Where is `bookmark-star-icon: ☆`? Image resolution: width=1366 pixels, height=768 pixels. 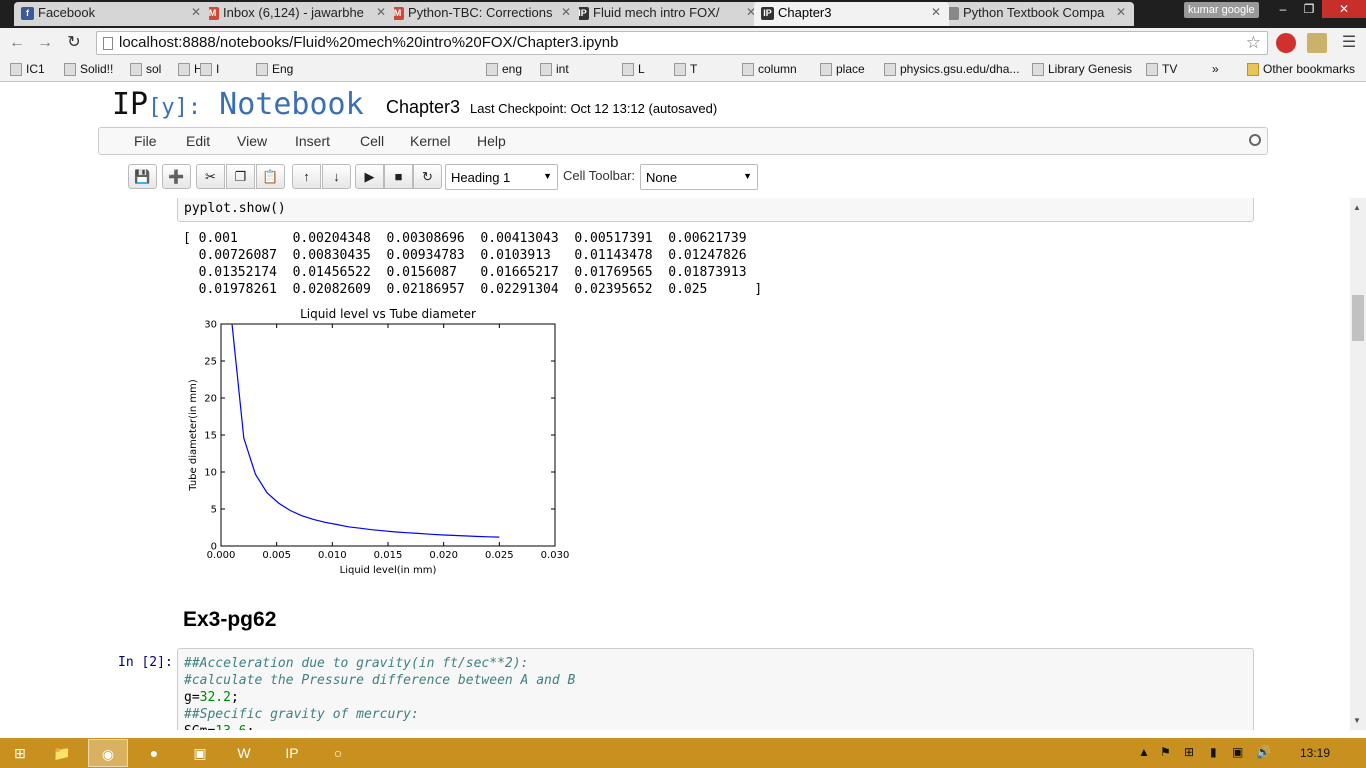
bookmark-star-icon: ☆ is located at coordinates (1253, 42).